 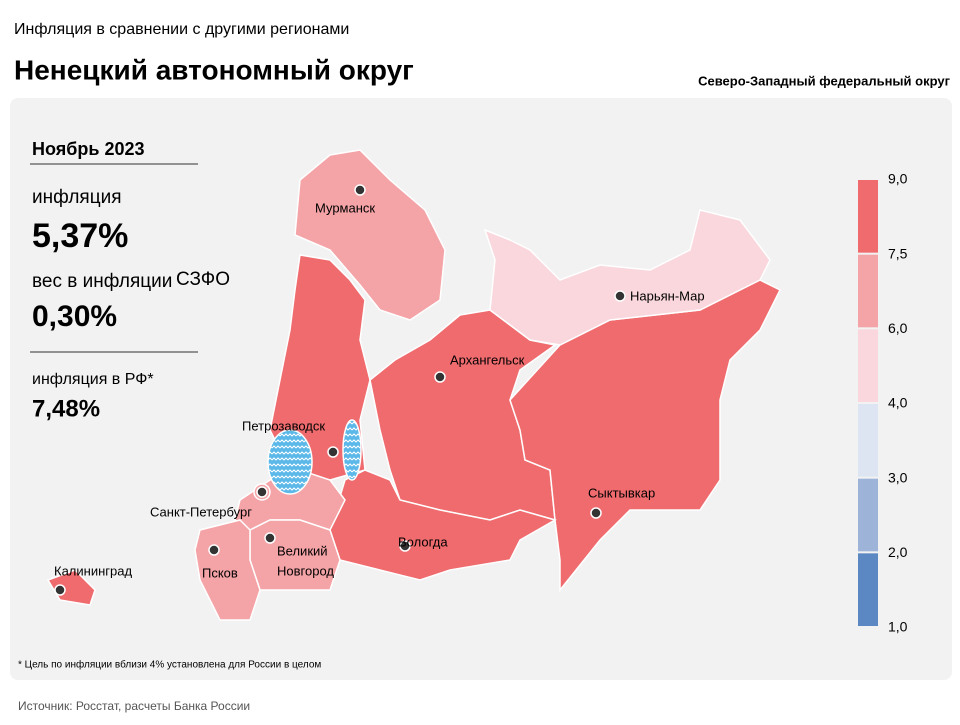 What do you see at coordinates (74, 316) in the screenshot?
I see `weight-value: 0,30%` at bounding box center [74, 316].